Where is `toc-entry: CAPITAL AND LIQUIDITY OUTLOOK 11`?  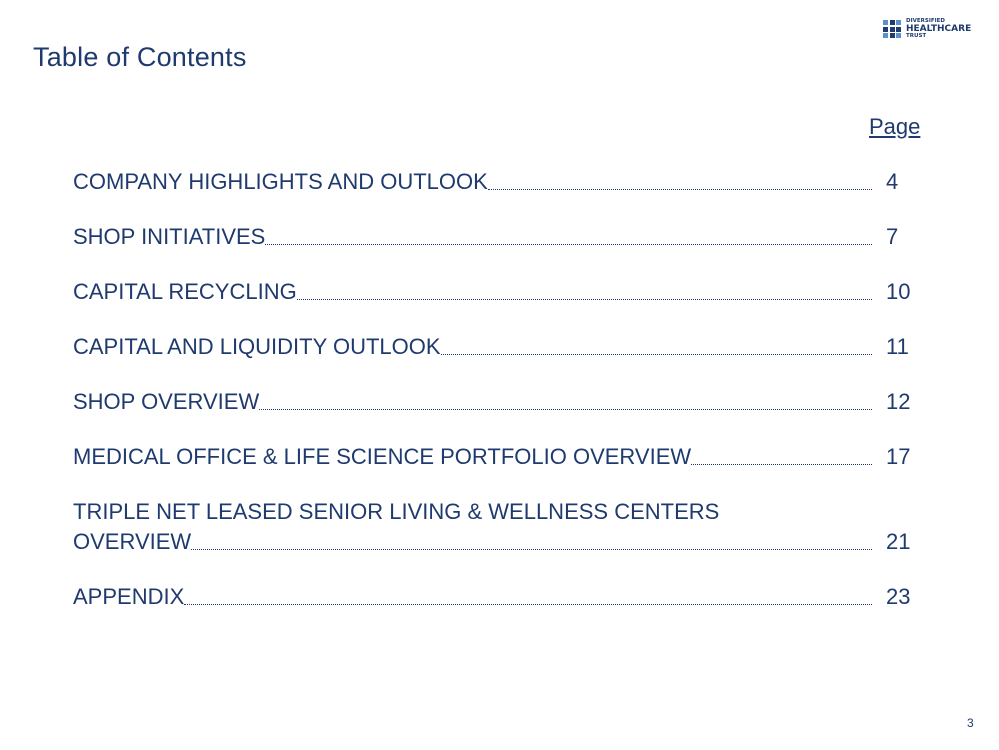 toc-entry: CAPITAL AND LIQUIDITY OUTLOOK 11 is located at coordinates (491, 346).